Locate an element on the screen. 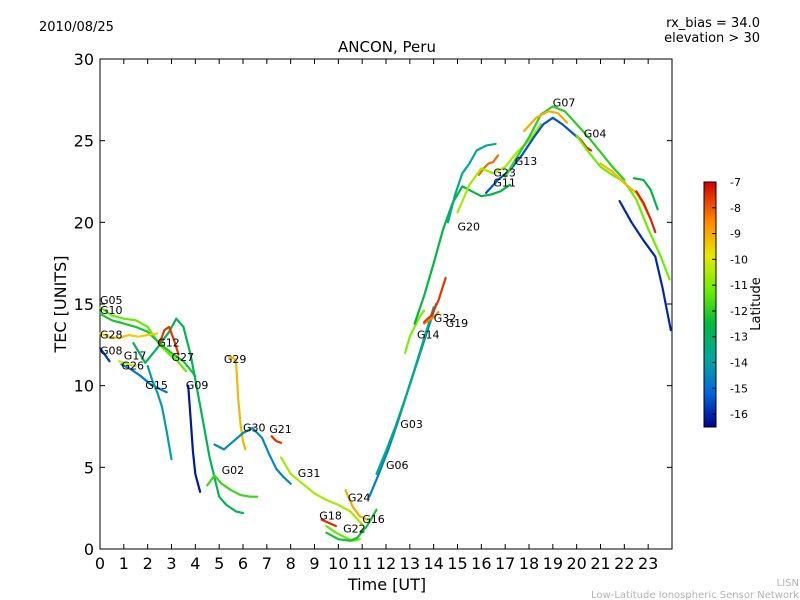 The image size is (800, 600). series-g22 is located at coordinates (343, 533).